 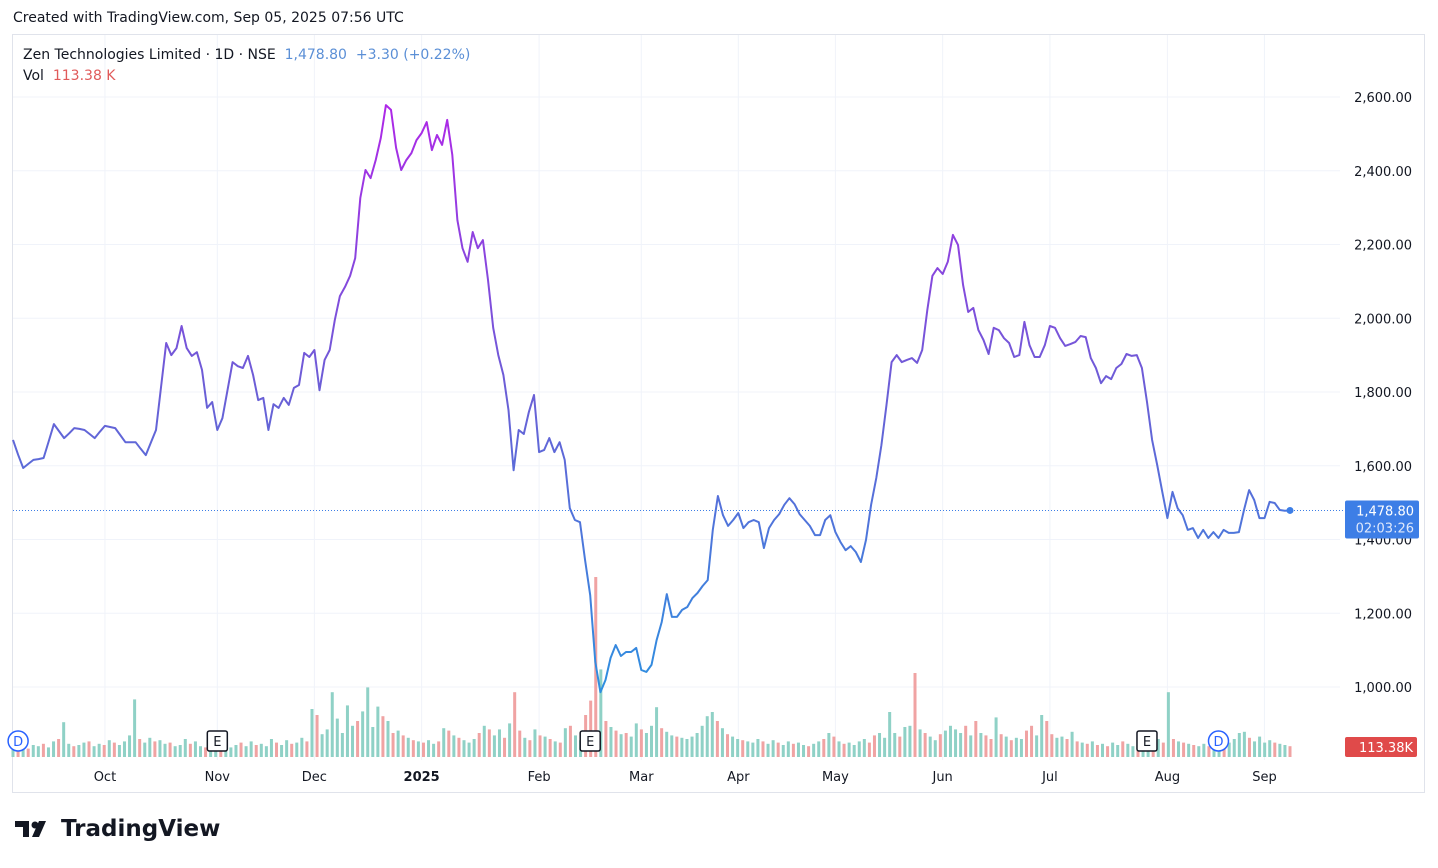 What do you see at coordinates (105, 777) in the screenshot?
I see `x-tick-label: Oct` at bounding box center [105, 777].